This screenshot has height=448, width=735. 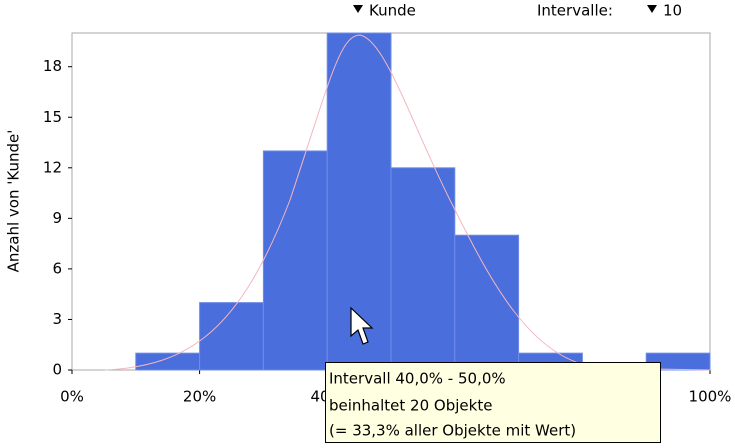 What do you see at coordinates (52, 167) in the screenshot?
I see `y-tick-label: 12` at bounding box center [52, 167].